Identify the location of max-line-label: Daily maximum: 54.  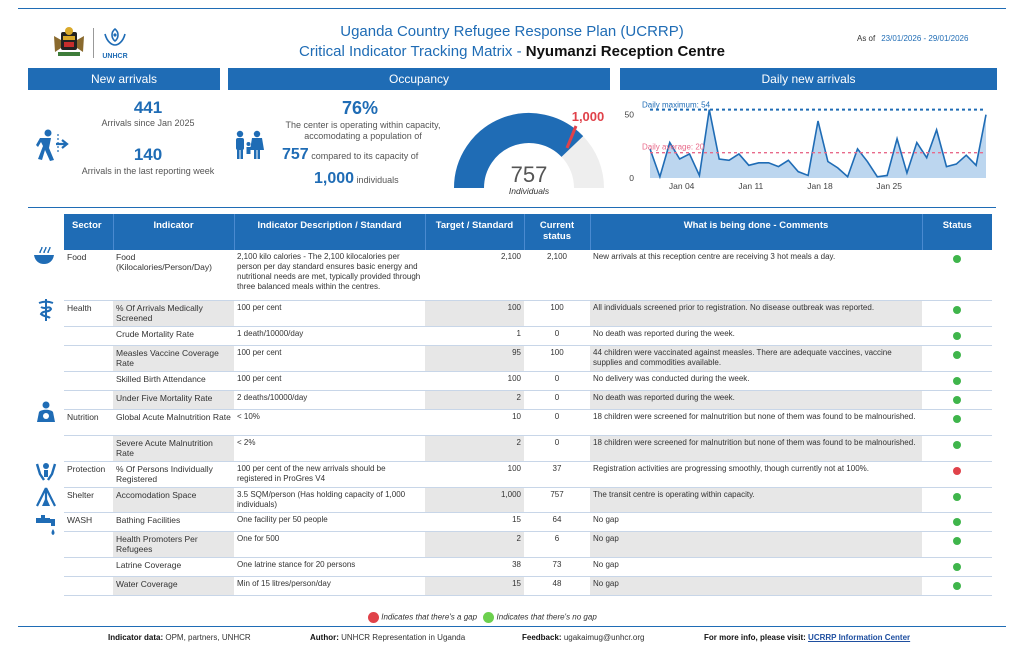
(676, 105).